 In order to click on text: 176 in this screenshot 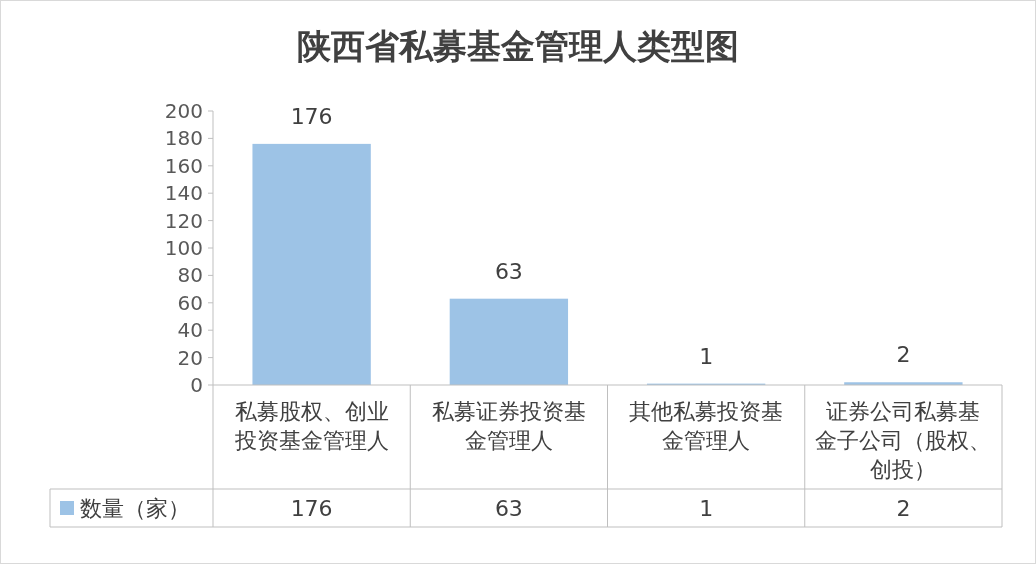, I will do `click(311, 508)`.